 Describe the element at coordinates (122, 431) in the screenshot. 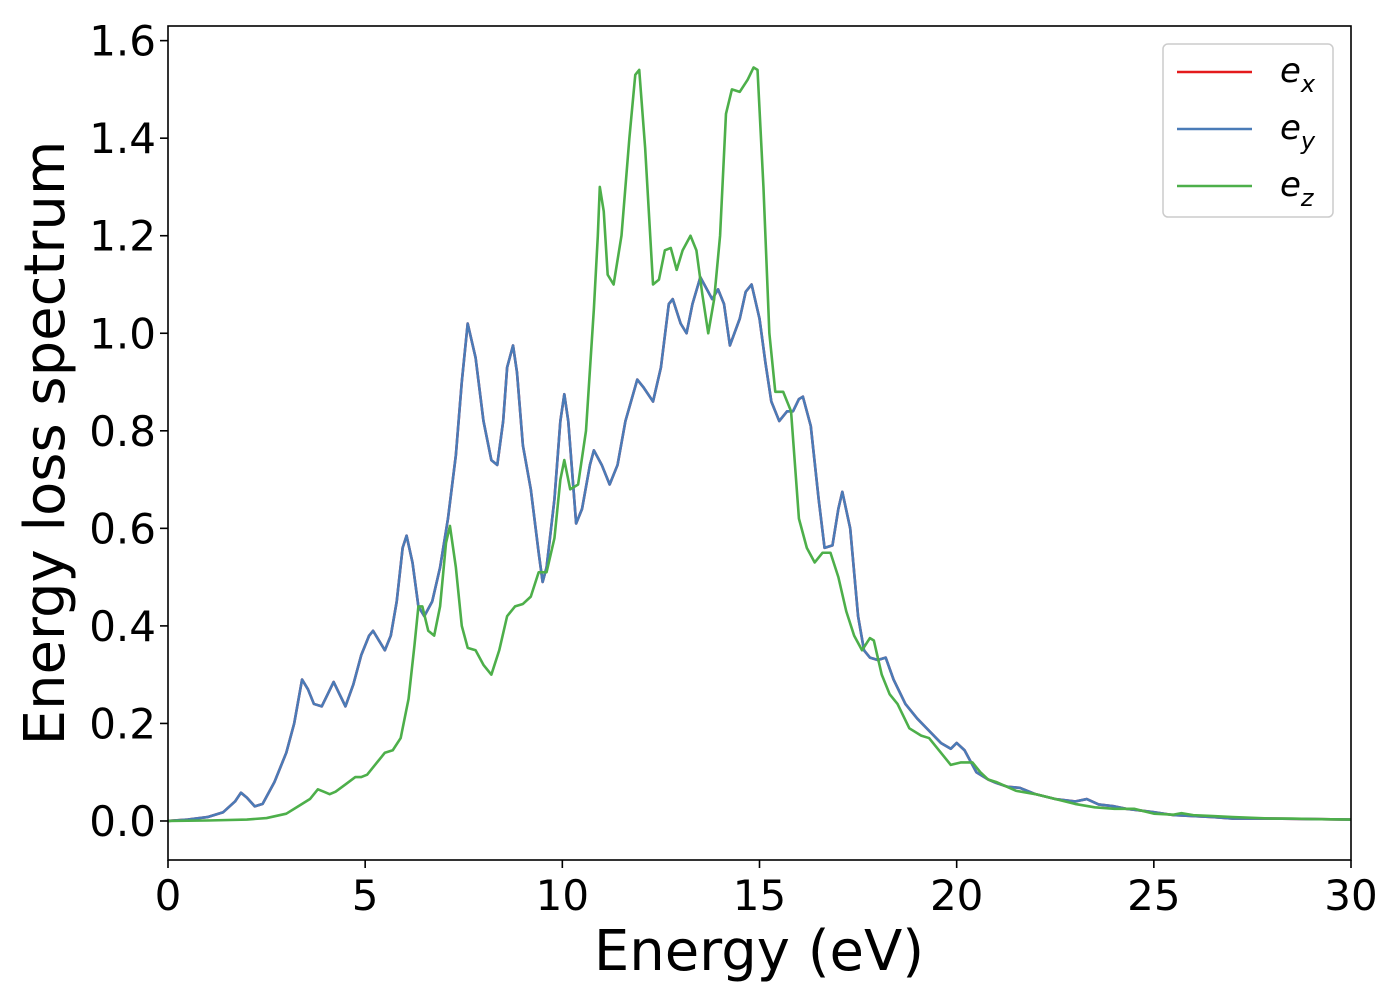

I see `y-tick-label: 0.8` at that location.